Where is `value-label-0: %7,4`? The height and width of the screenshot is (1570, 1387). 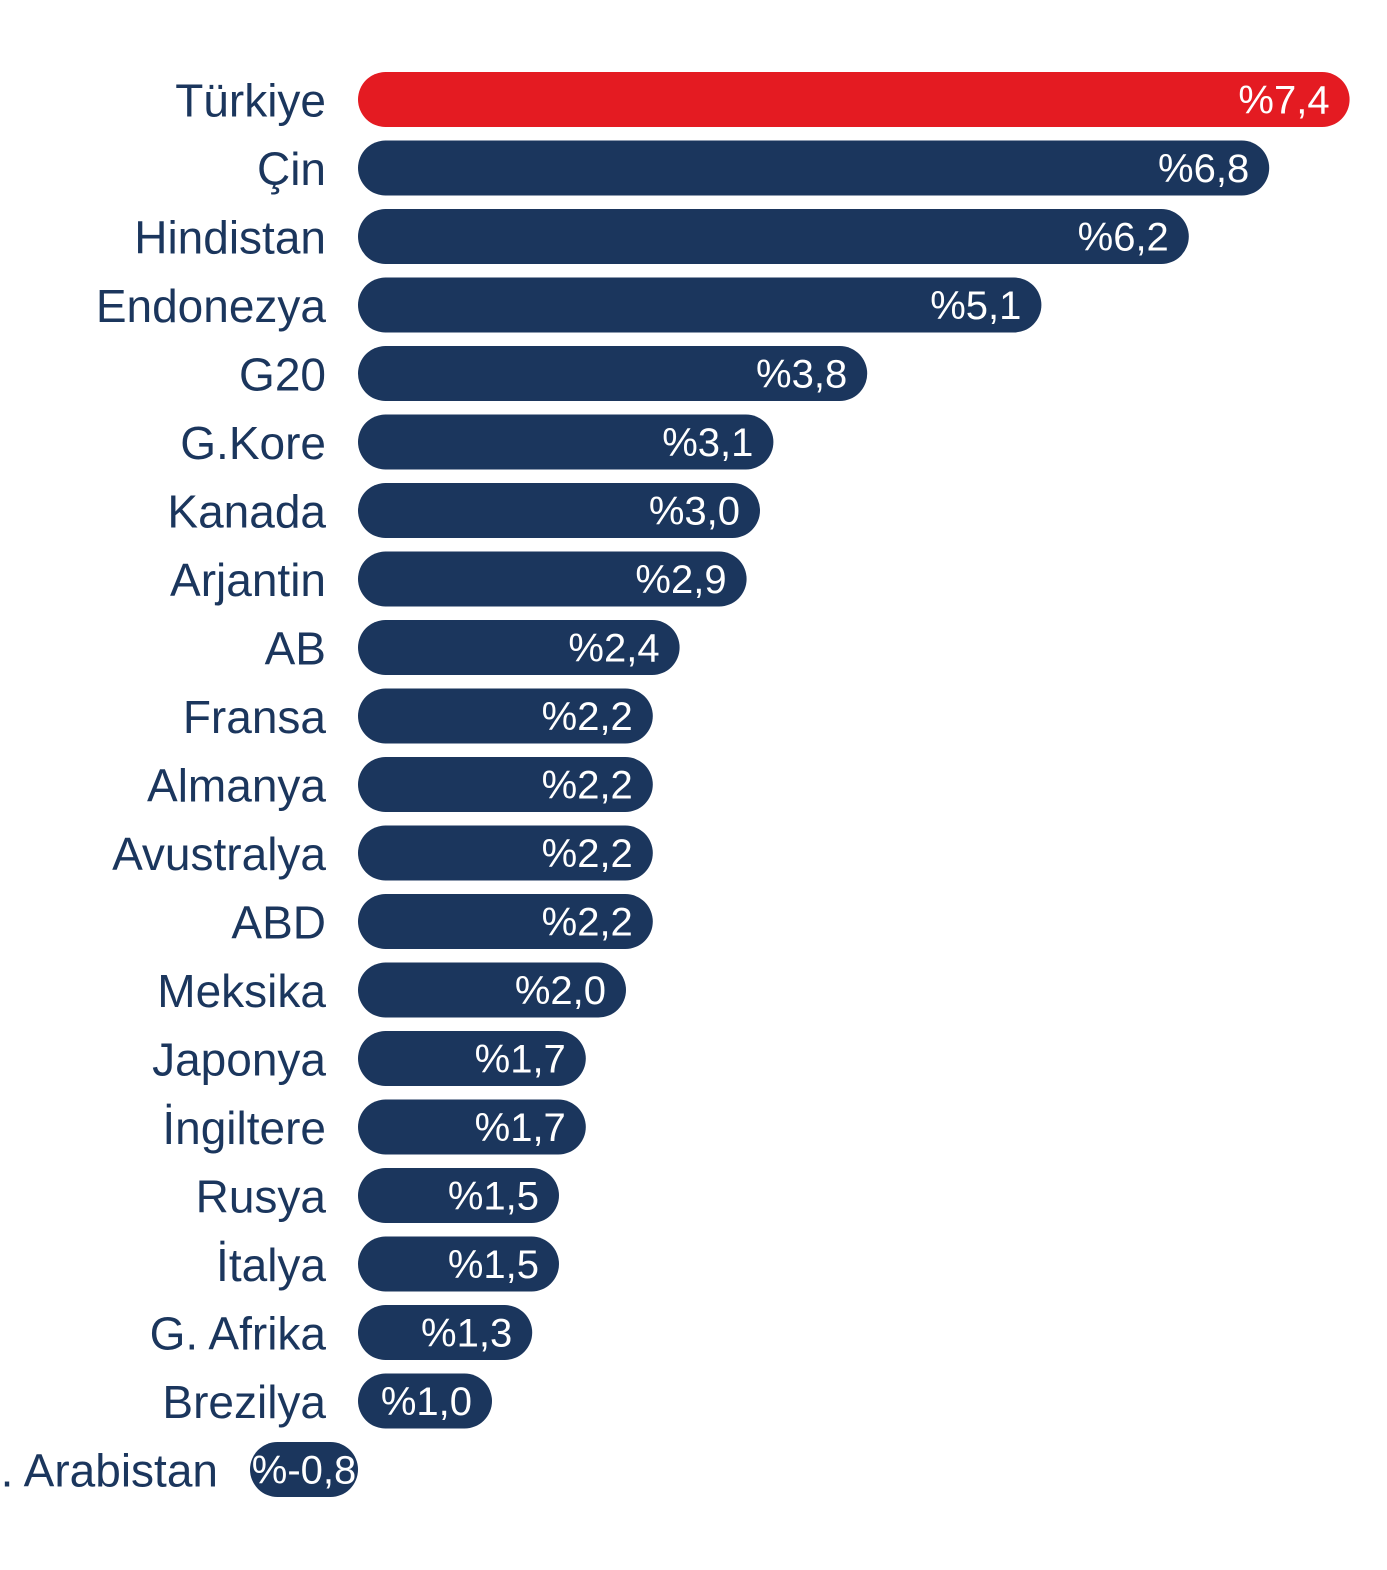
value-label-0: %7,4 is located at coordinates (1283, 101).